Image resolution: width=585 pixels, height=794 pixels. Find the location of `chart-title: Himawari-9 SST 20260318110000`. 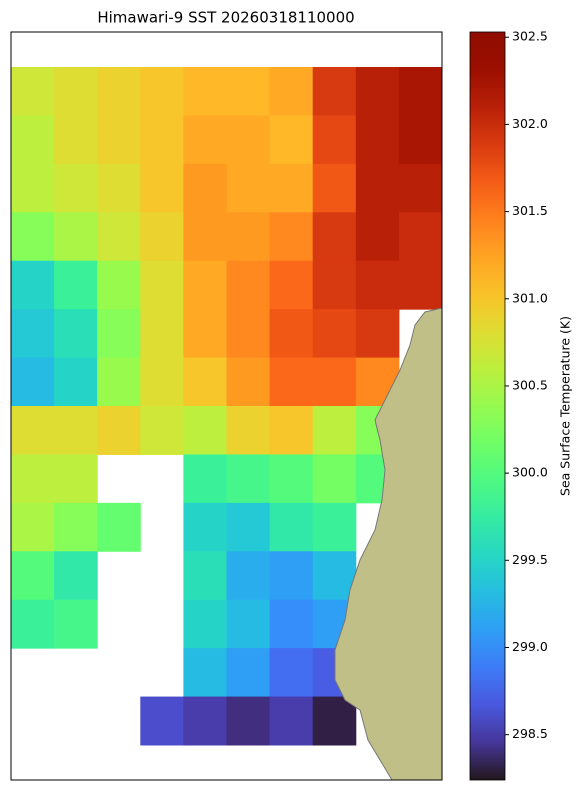

chart-title: Himawari-9 SST 20260318110000 is located at coordinates (225, 18).